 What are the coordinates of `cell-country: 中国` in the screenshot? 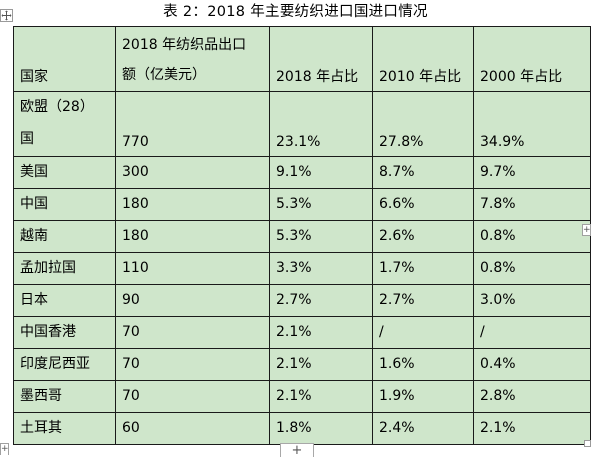 It's located at (64, 204).